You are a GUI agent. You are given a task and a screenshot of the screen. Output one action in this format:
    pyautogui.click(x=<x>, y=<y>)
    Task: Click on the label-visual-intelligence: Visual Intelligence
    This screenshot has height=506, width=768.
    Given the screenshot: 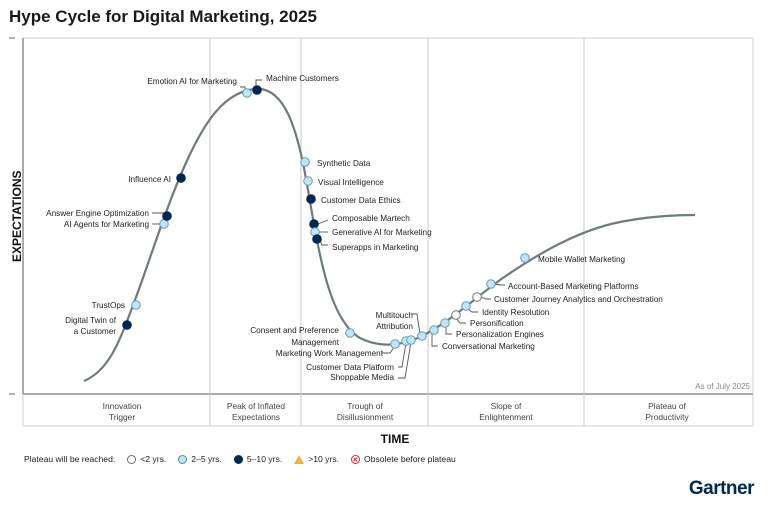 What is the action you would take?
    pyautogui.click(x=351, y=182)
    